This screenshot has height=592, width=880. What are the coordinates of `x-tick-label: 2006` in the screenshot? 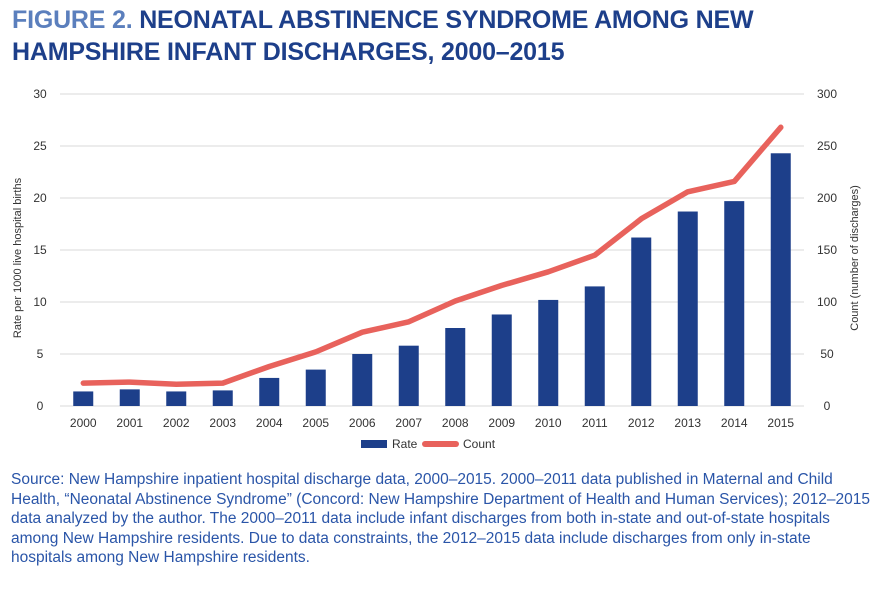 It's located at (362, 423).